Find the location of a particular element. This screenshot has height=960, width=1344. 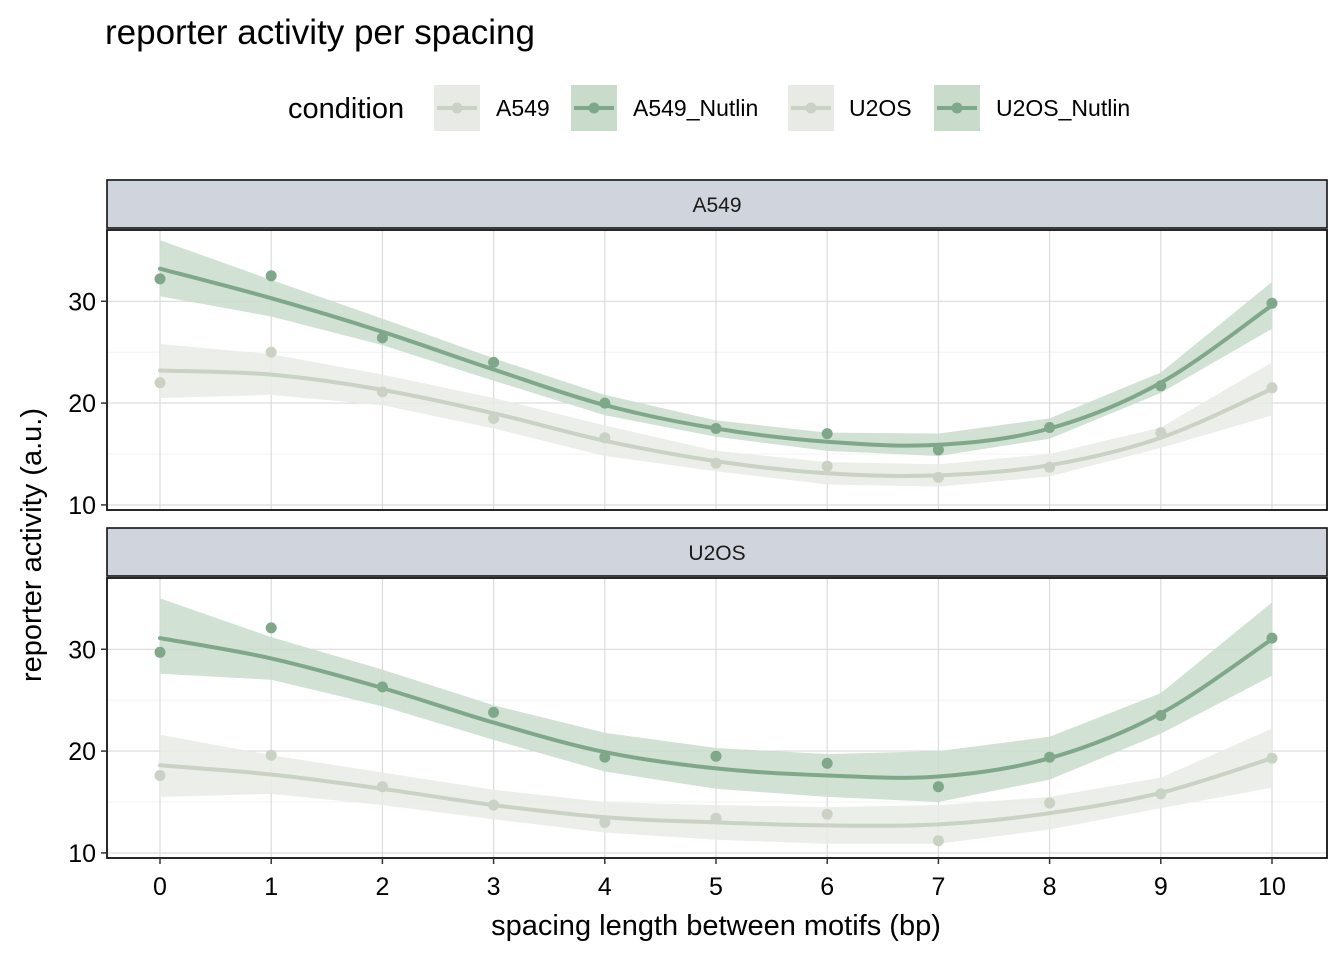

legend-key-u2os-nutlin: U2OS_Nutlin is located at coordinates (1032, 108).